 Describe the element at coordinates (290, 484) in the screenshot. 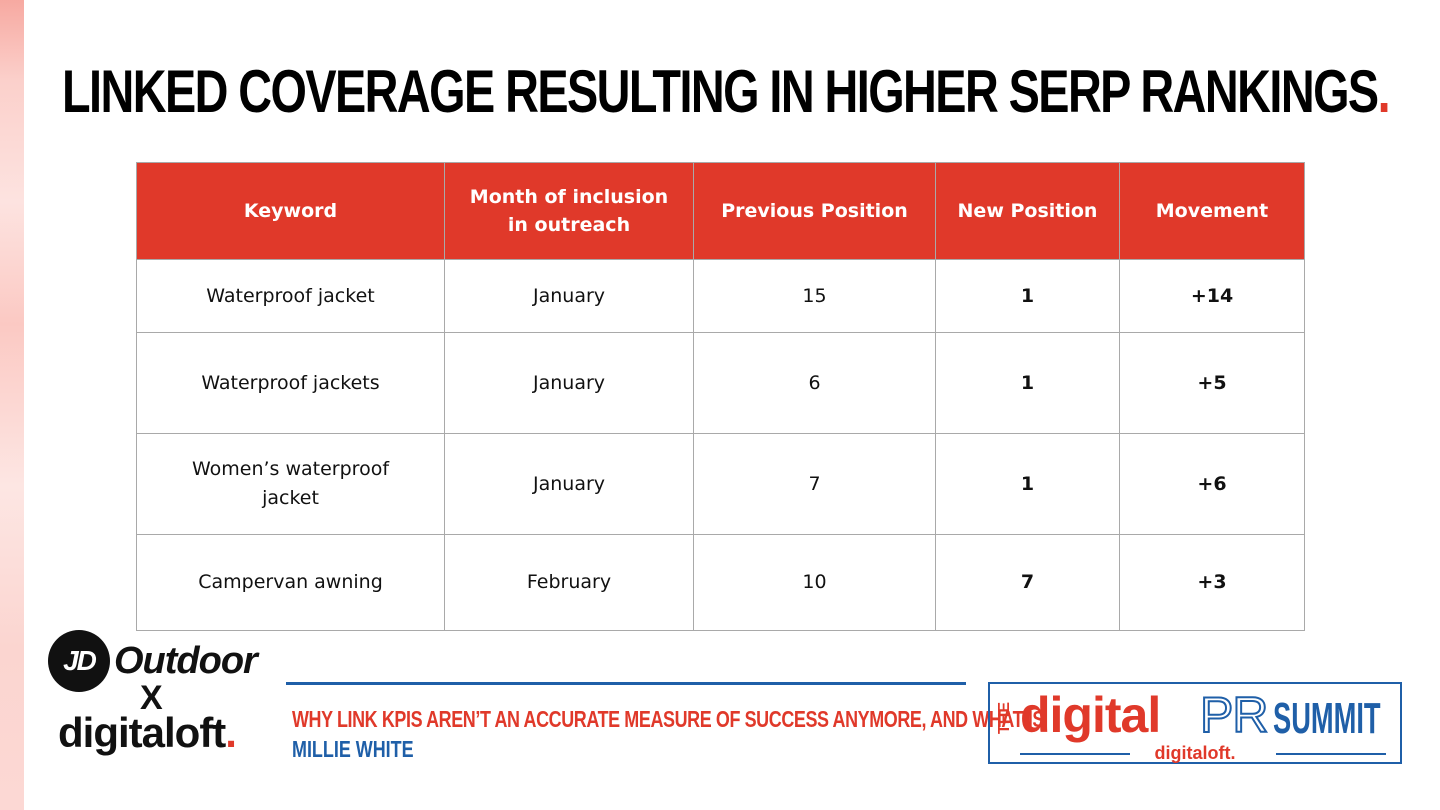

I see `cell-keyword: Women’s waterproof jacket` at that location.